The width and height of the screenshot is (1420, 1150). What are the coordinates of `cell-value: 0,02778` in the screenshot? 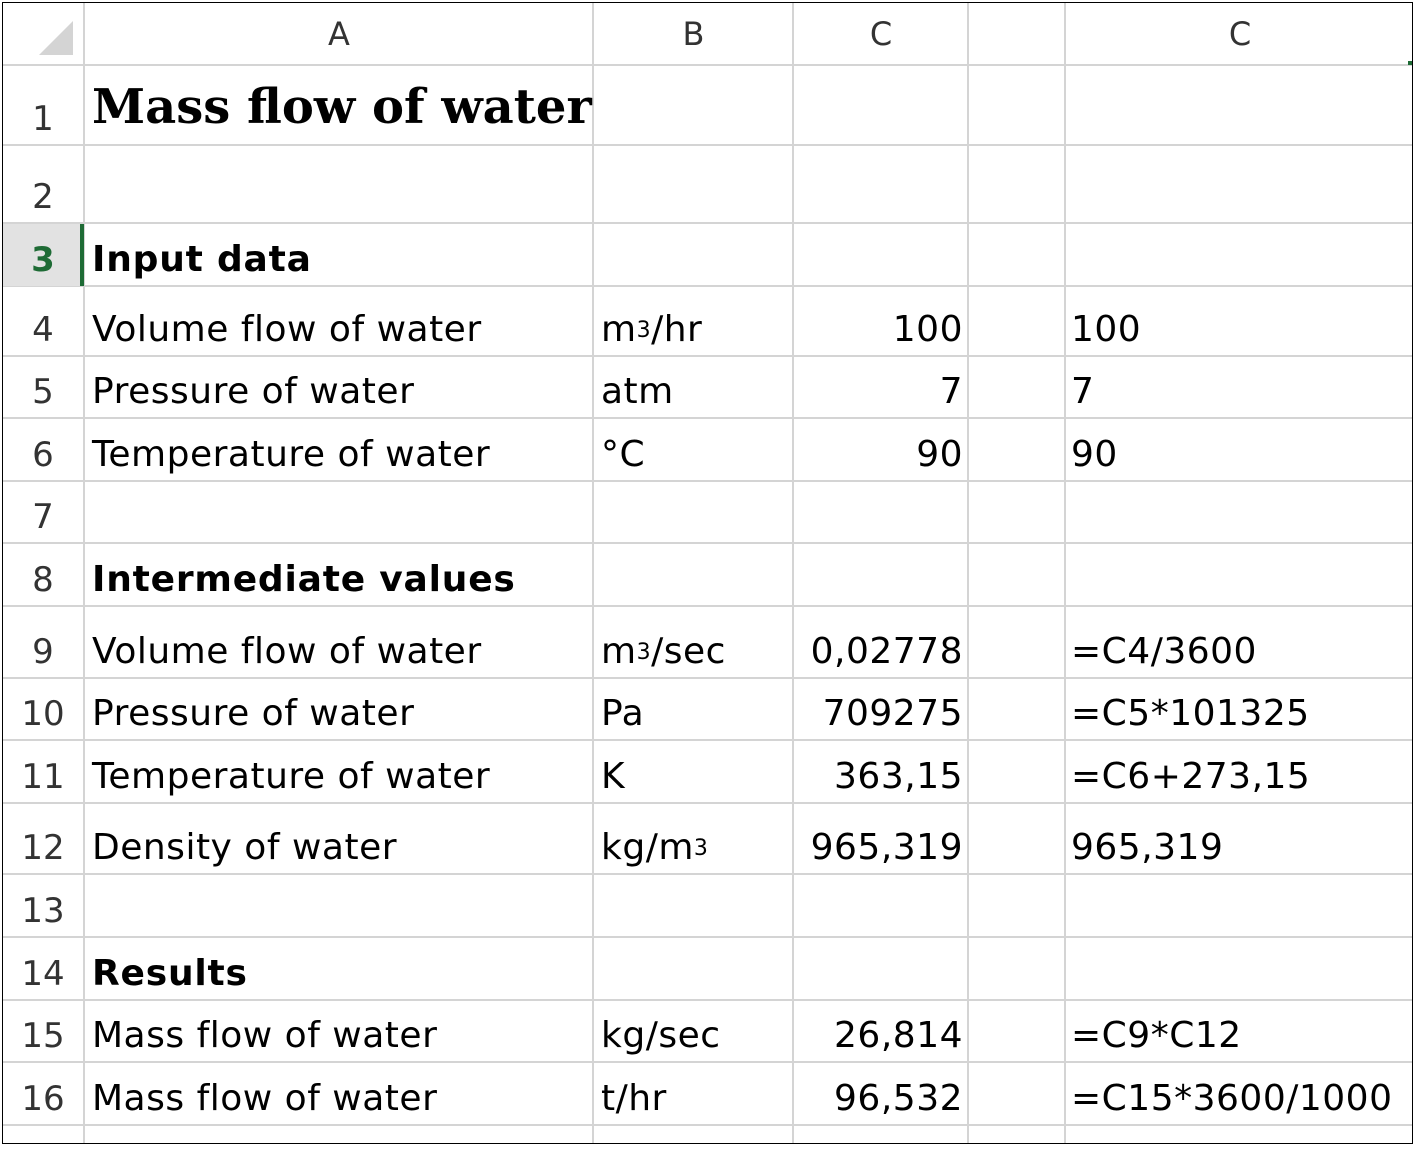 It's located at (886, 651).